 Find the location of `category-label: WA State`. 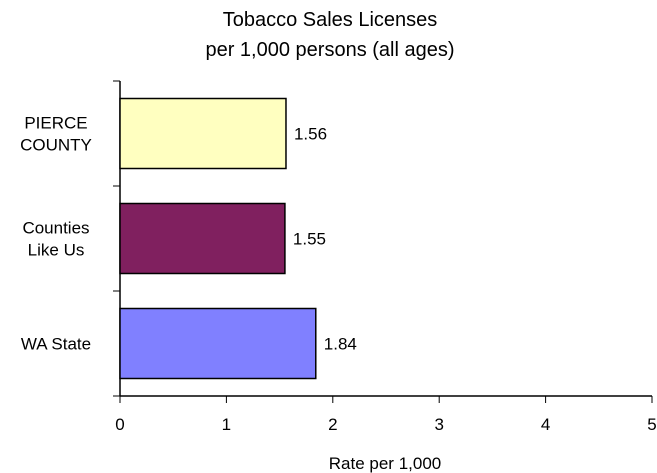

category-label: WA State is located at coordinates (56, 344).